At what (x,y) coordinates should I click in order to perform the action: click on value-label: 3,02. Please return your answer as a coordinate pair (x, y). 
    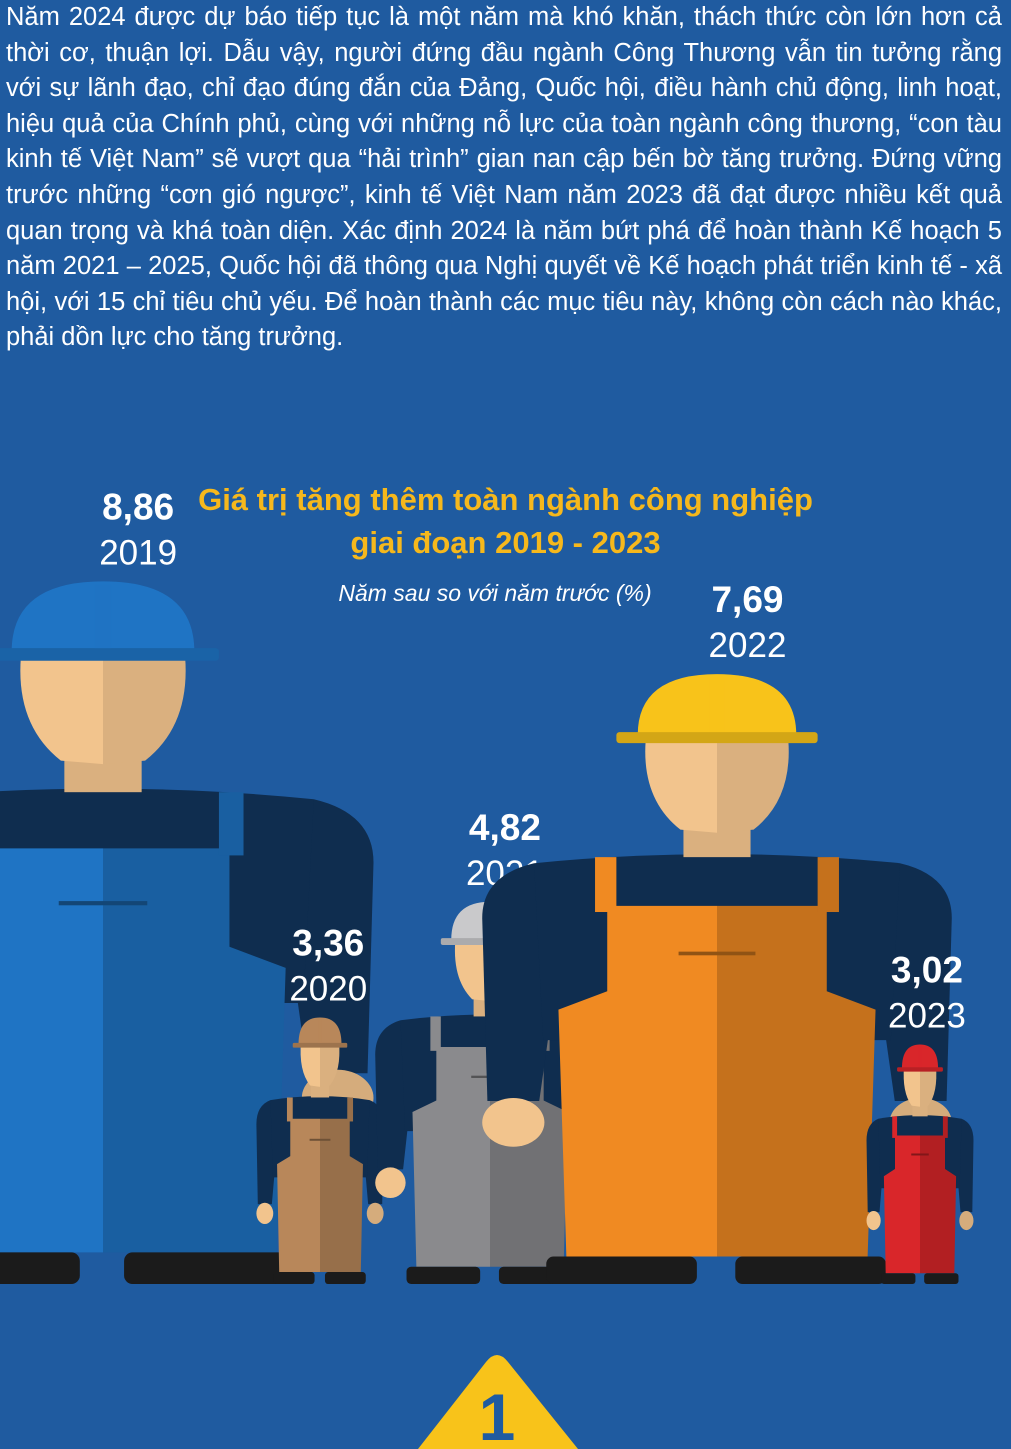
    Looking at the image, I should click on (927, 970).